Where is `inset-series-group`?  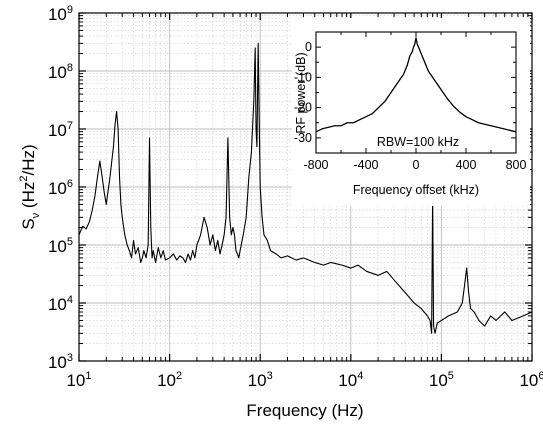 inset-series-group is located at coordinates (416, 85).